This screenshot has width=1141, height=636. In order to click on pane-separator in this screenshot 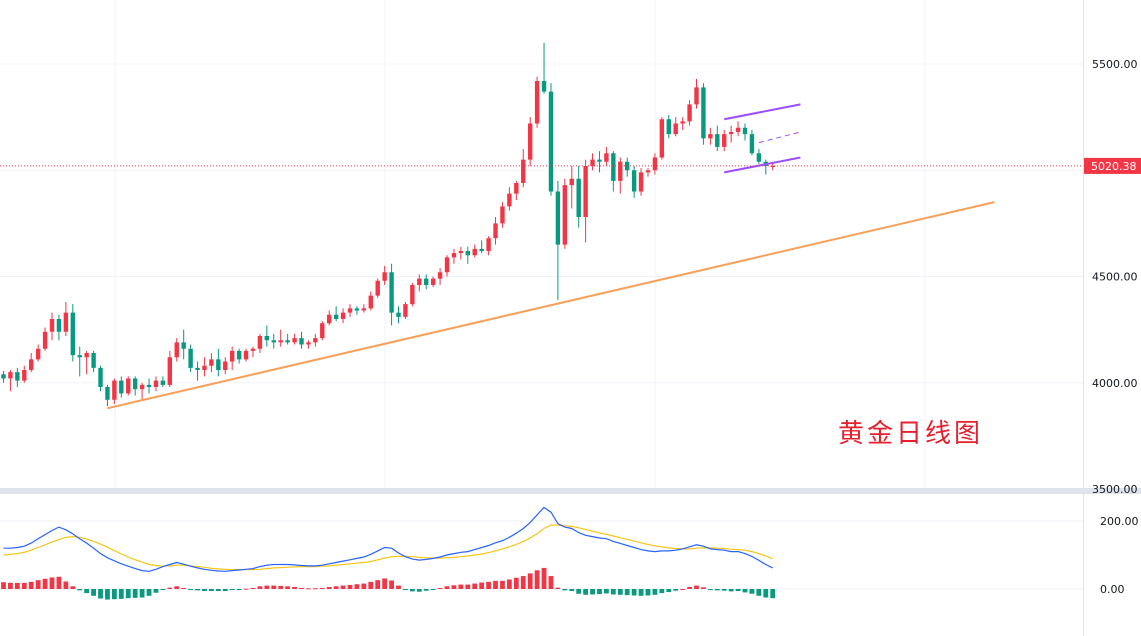, I will do `click(570, 491)`.